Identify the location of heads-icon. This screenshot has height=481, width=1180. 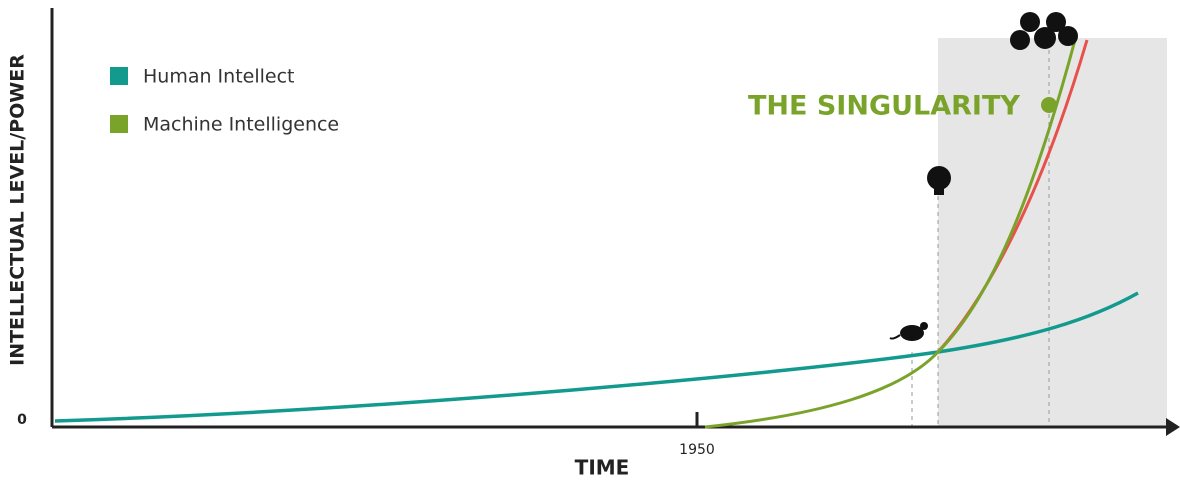
(1044, 31).